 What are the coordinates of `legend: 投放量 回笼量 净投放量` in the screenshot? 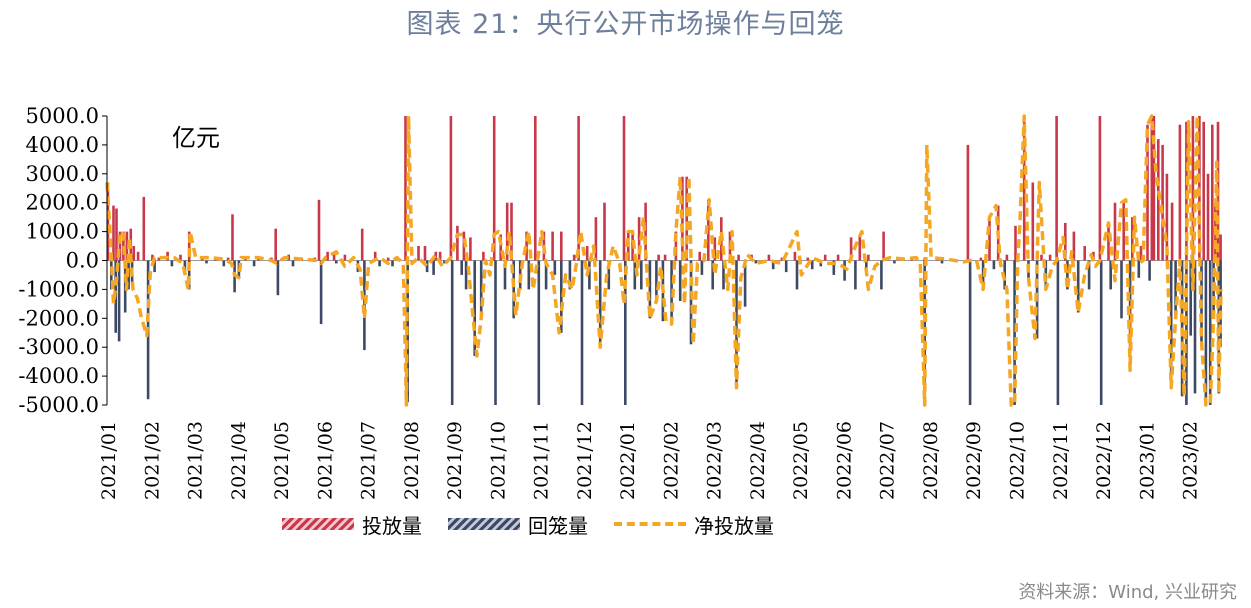 It's located at (541, 524).